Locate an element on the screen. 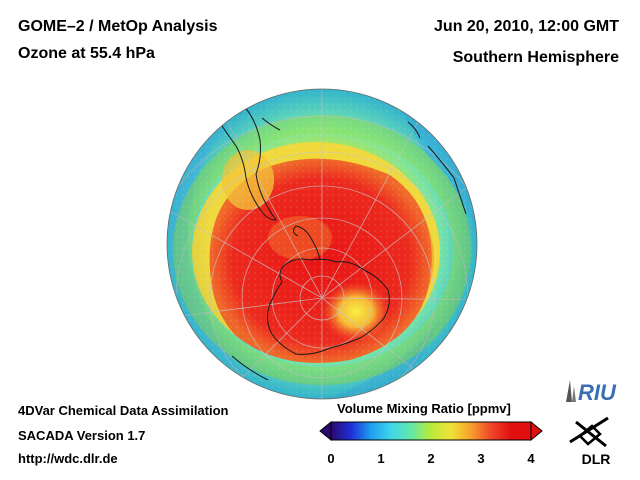 This screenshot has width=640, height=480. colorbar is located at coordinates (431, 431).